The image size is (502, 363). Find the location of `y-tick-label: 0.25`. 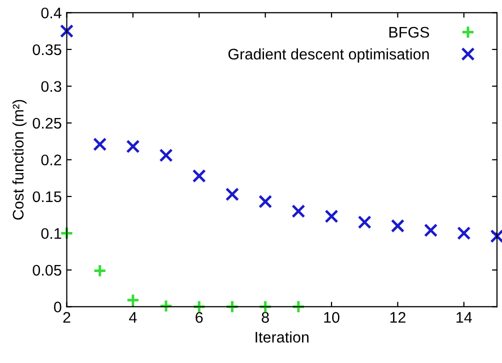

y-tick-label: 0.25 is located at coordinates (47, 123).